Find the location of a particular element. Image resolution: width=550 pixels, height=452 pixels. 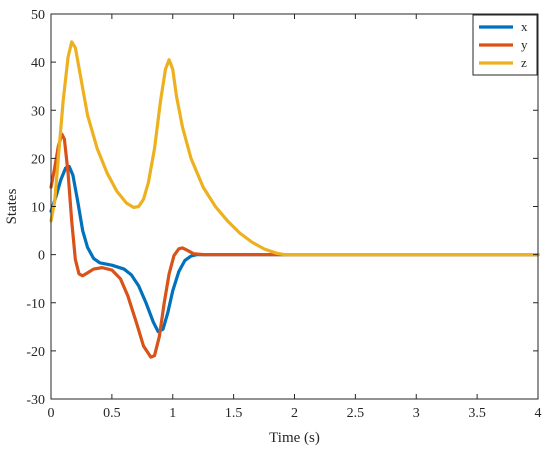

y-tick-label: 10 is located at coordinates (38, 208).